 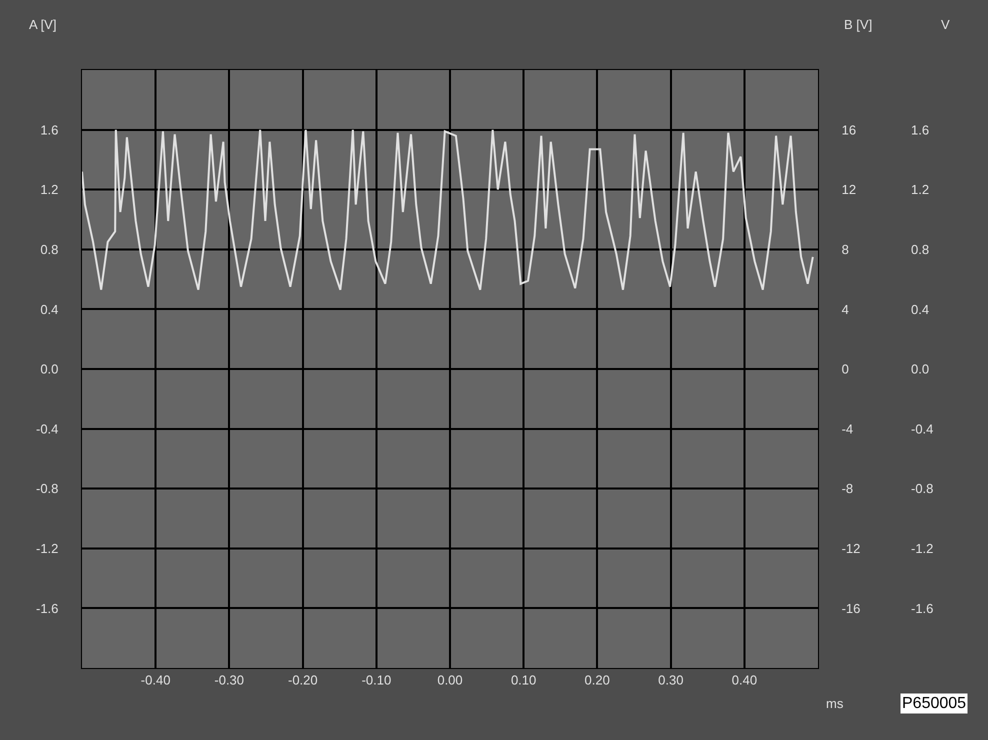 What do you see at coordinates (920, 190) in the screenshot?
I see `y3-tick-label: 1.2` at bounding box center [920, 190].